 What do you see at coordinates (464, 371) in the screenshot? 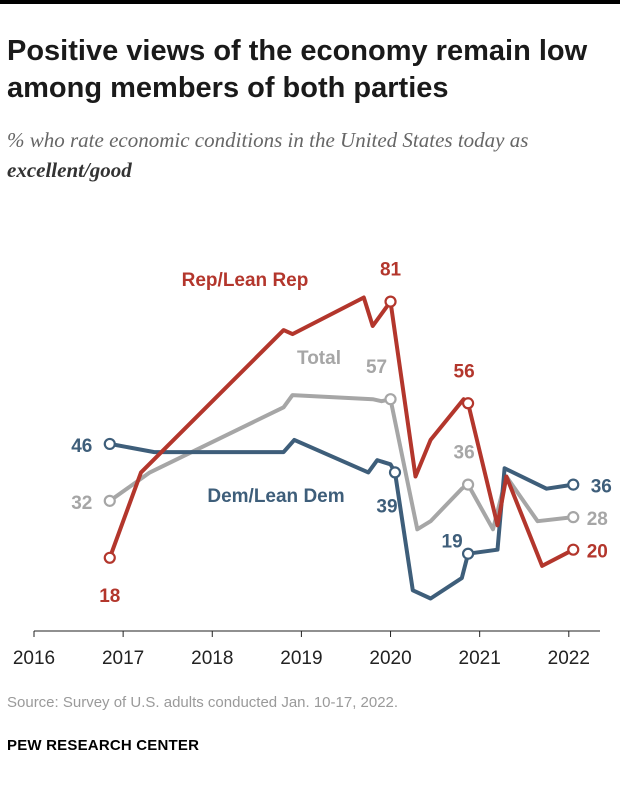
I see `data-label-rep-lean-rep: 56` at bounding box center [464, 371].